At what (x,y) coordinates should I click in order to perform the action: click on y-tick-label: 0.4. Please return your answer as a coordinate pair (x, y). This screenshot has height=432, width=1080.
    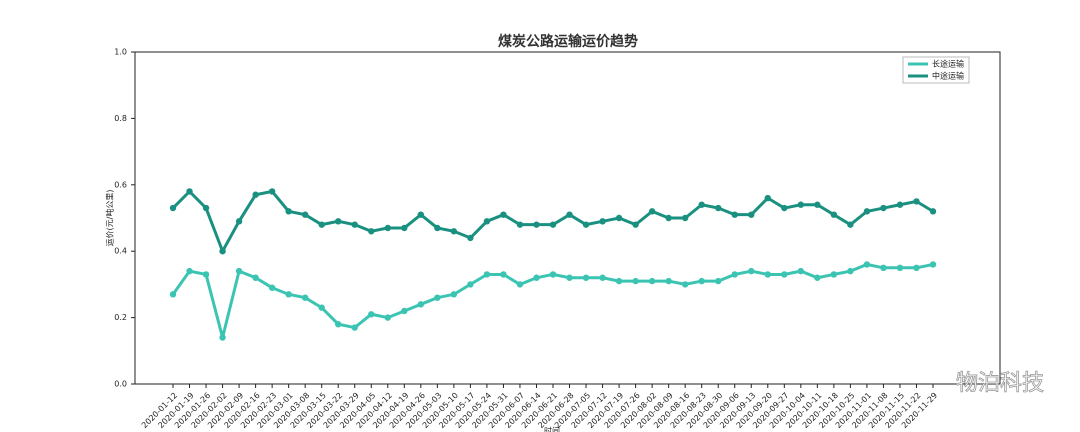
    Looking at the image, I should click on (120, 251).